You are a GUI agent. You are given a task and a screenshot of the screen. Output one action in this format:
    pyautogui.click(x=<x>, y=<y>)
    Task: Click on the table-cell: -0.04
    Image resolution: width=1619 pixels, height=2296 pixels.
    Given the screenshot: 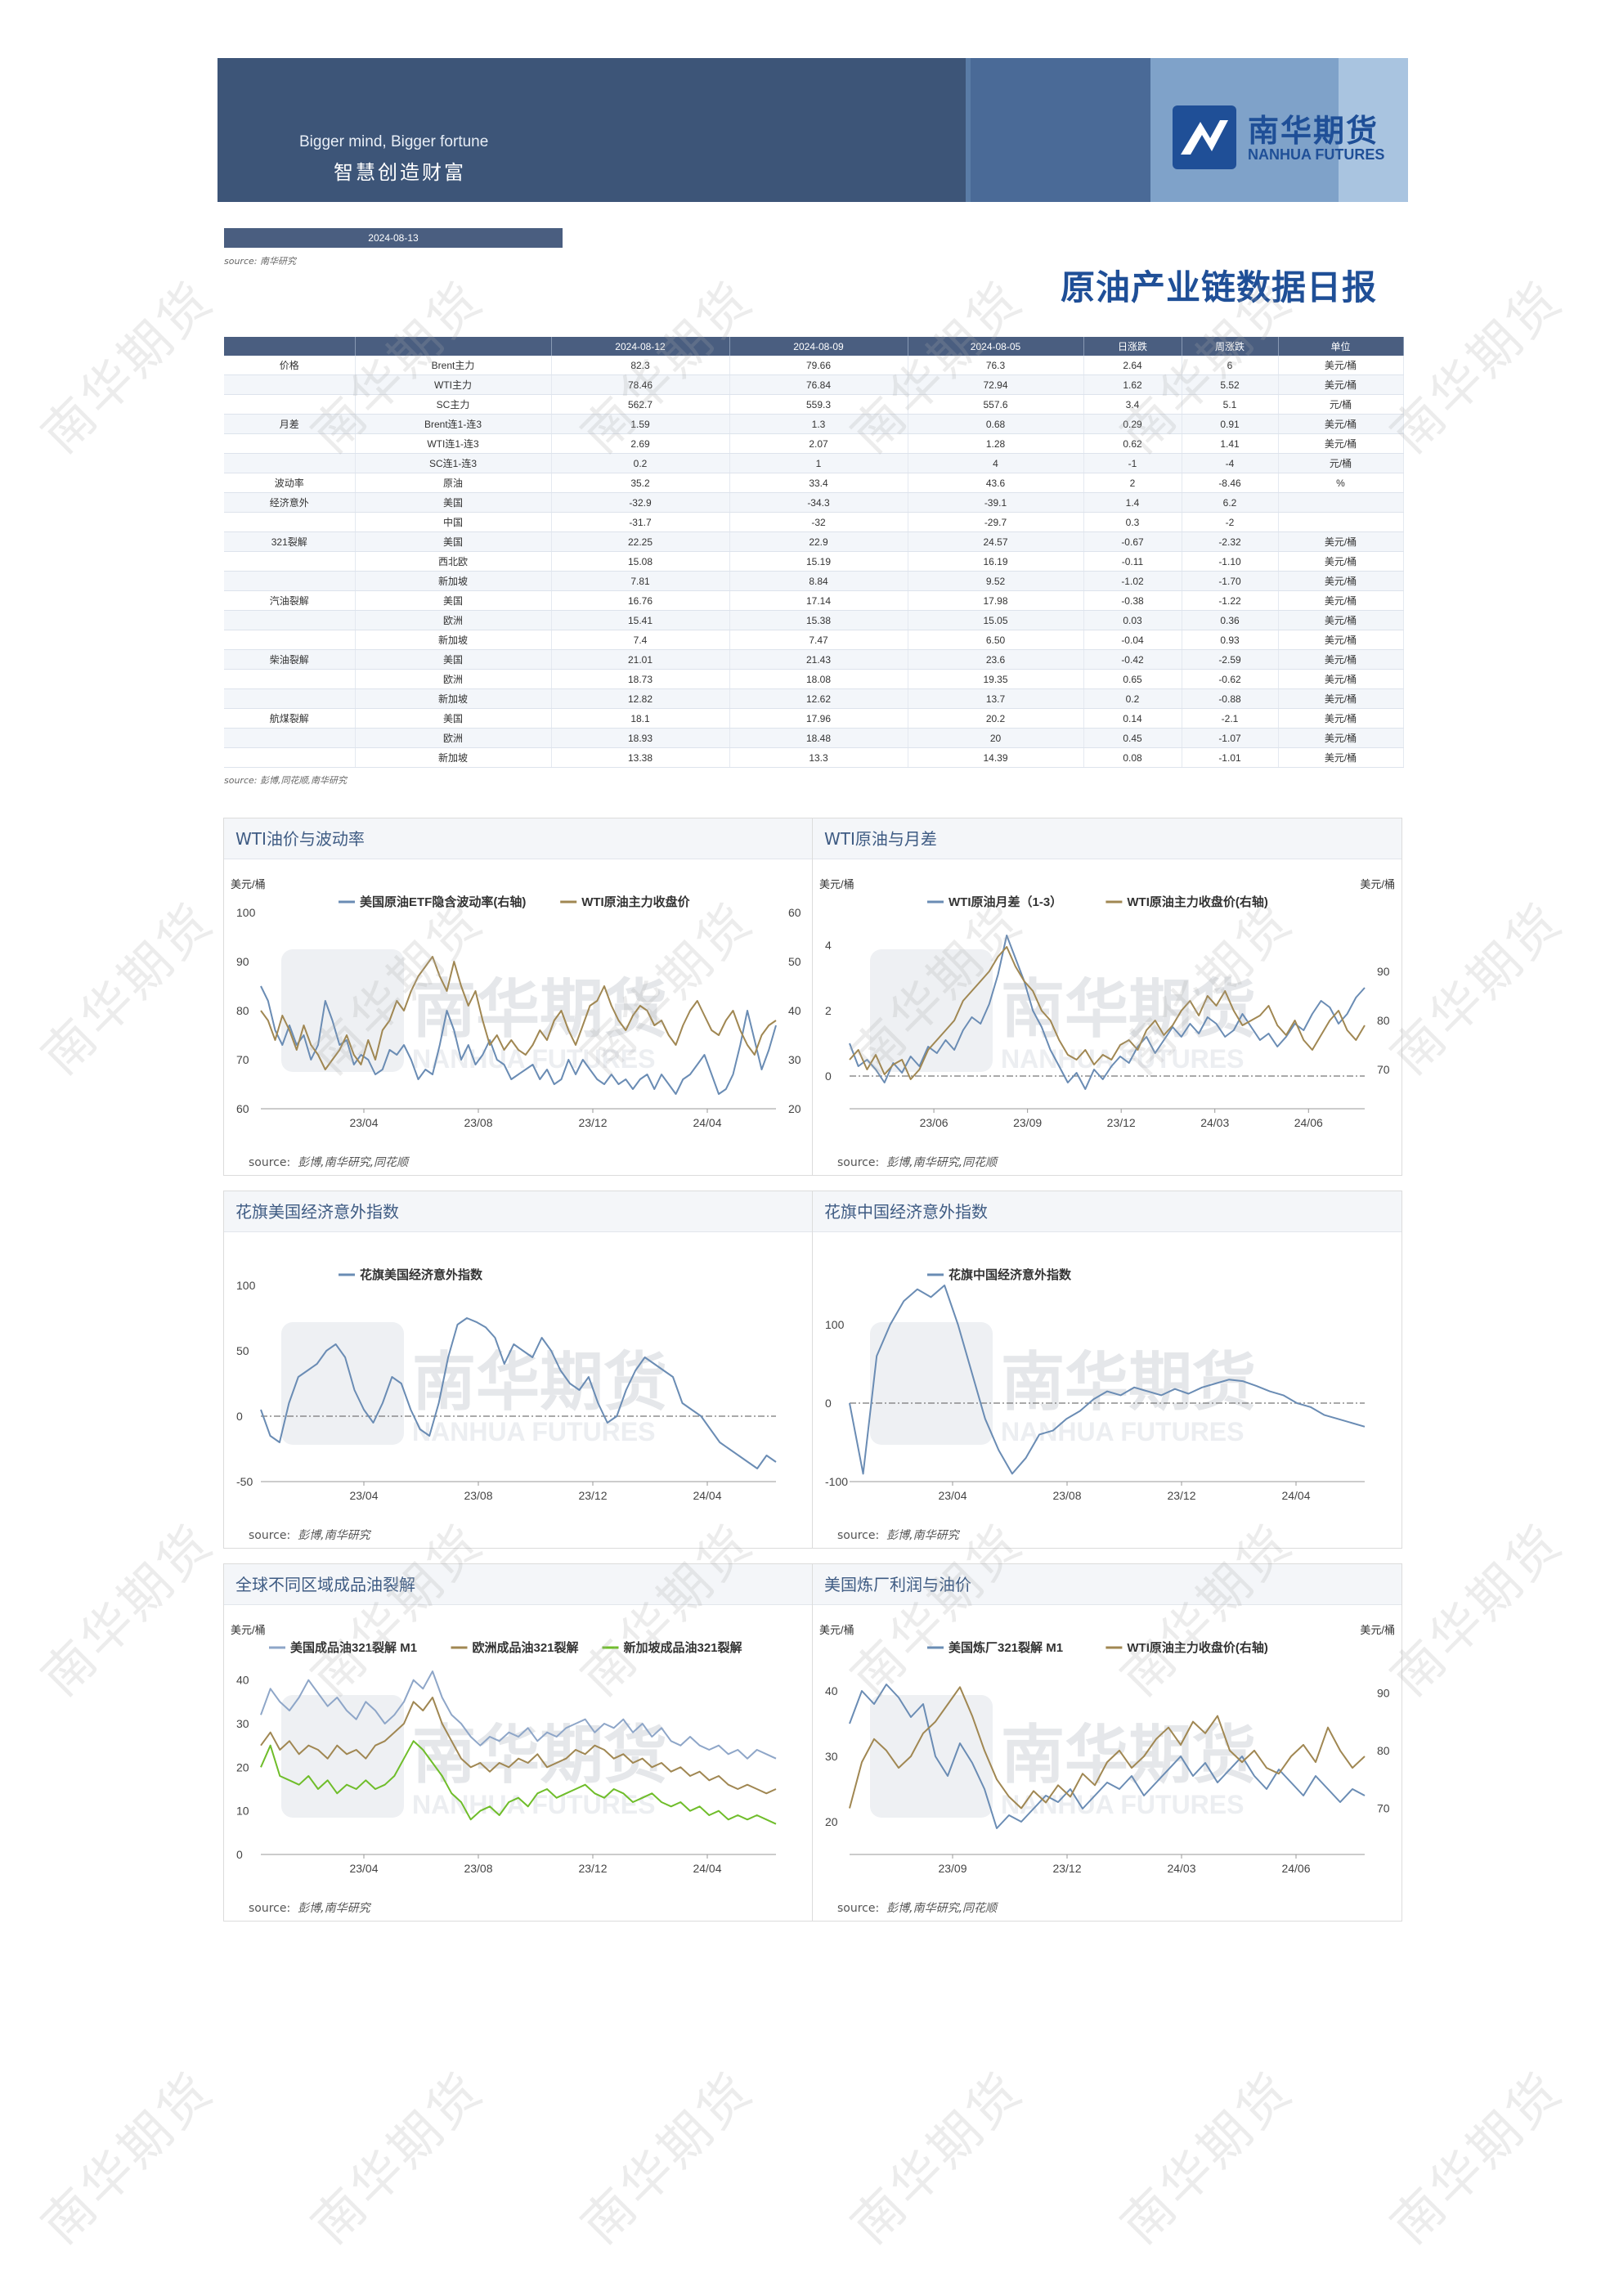 What is the action you would take?
    pyautogui.click(x=1132, y=640)
    